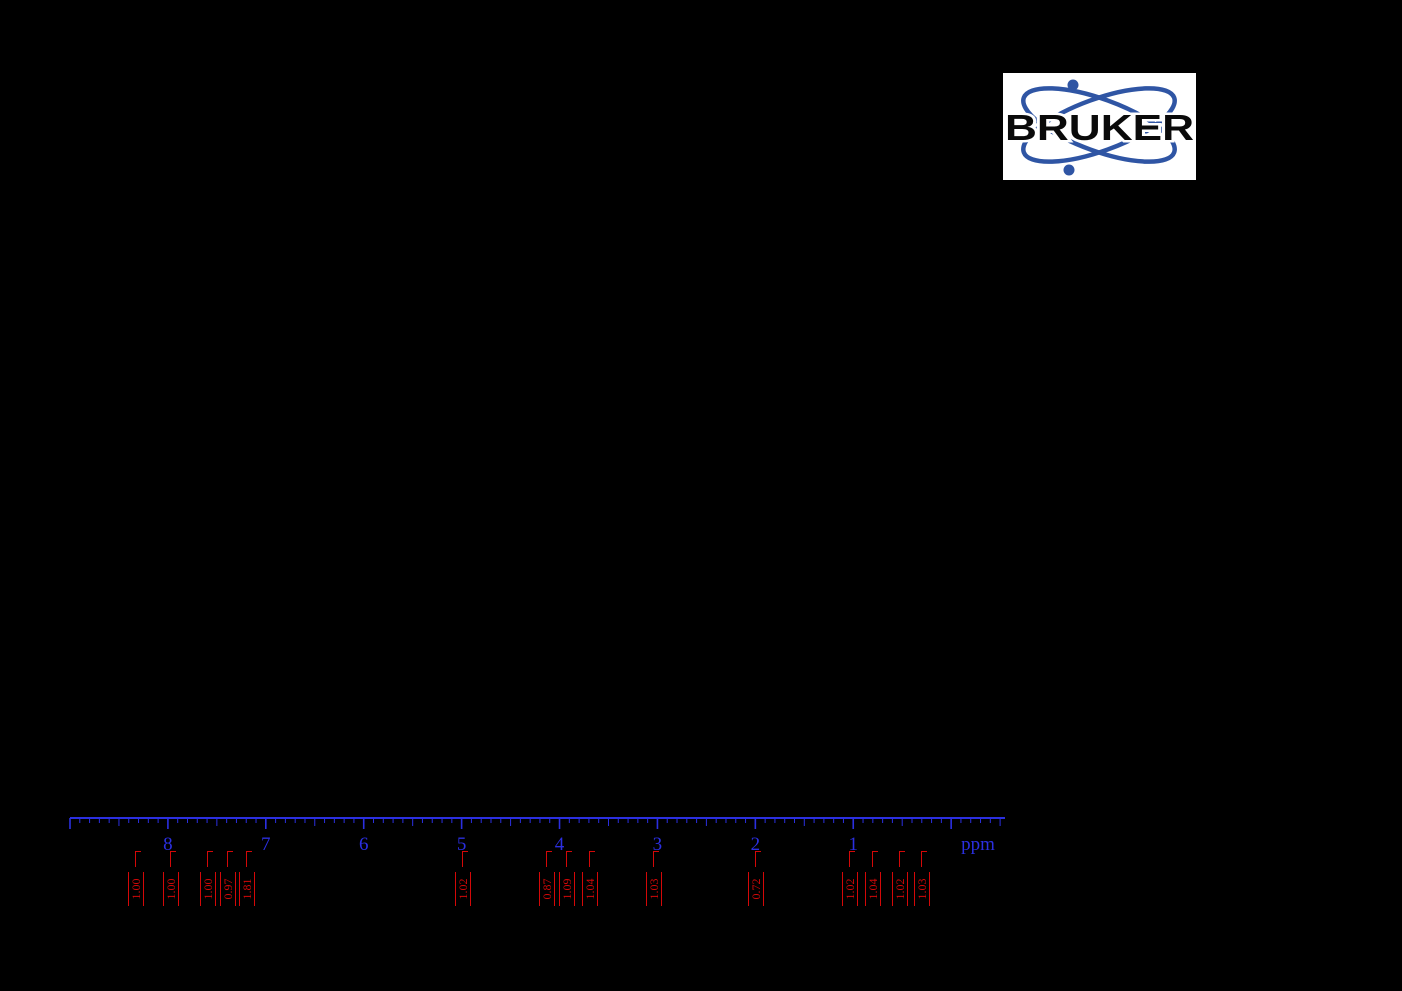  What do you see at coordinates (462, 844) in the screenshot?
I see `axis-tick-label: 5` at bounding box center [462, 844].